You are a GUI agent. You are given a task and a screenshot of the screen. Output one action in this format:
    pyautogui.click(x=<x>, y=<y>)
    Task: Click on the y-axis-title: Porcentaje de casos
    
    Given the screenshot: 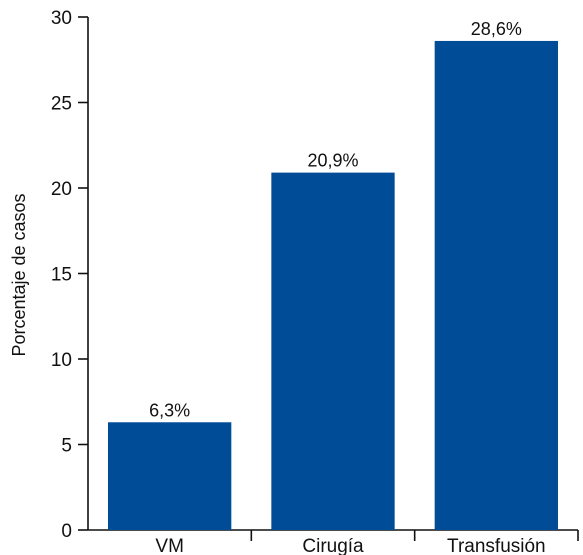 What is the action you would take?
    pyautogui.click(x=19, y=274)
    